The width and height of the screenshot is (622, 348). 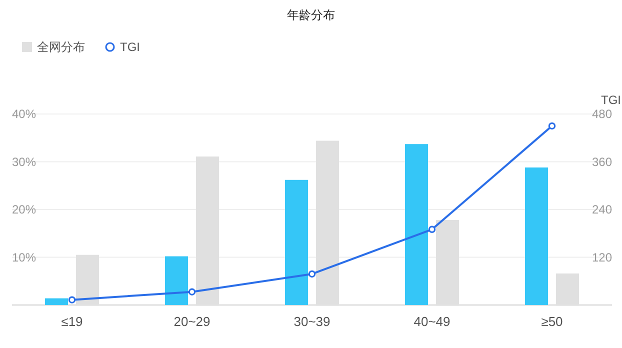 I want to click on legend-label: 全网分布, so click(x=61, y=47).